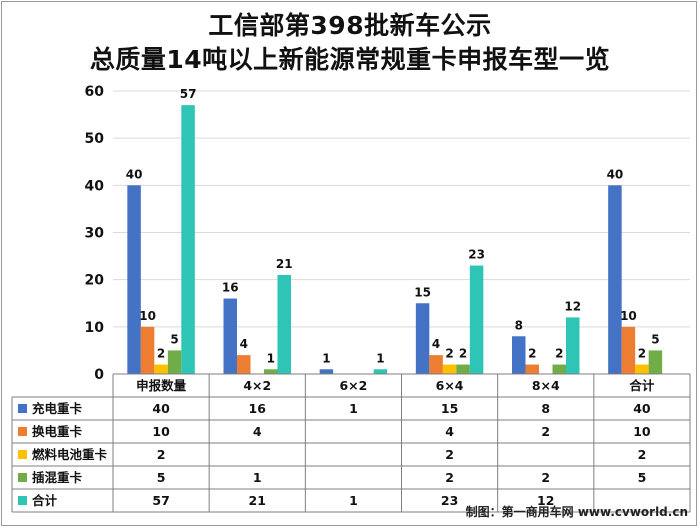 This screenshot has width=700, height=529. I want to click on data-label: 12, so click(572, 306).